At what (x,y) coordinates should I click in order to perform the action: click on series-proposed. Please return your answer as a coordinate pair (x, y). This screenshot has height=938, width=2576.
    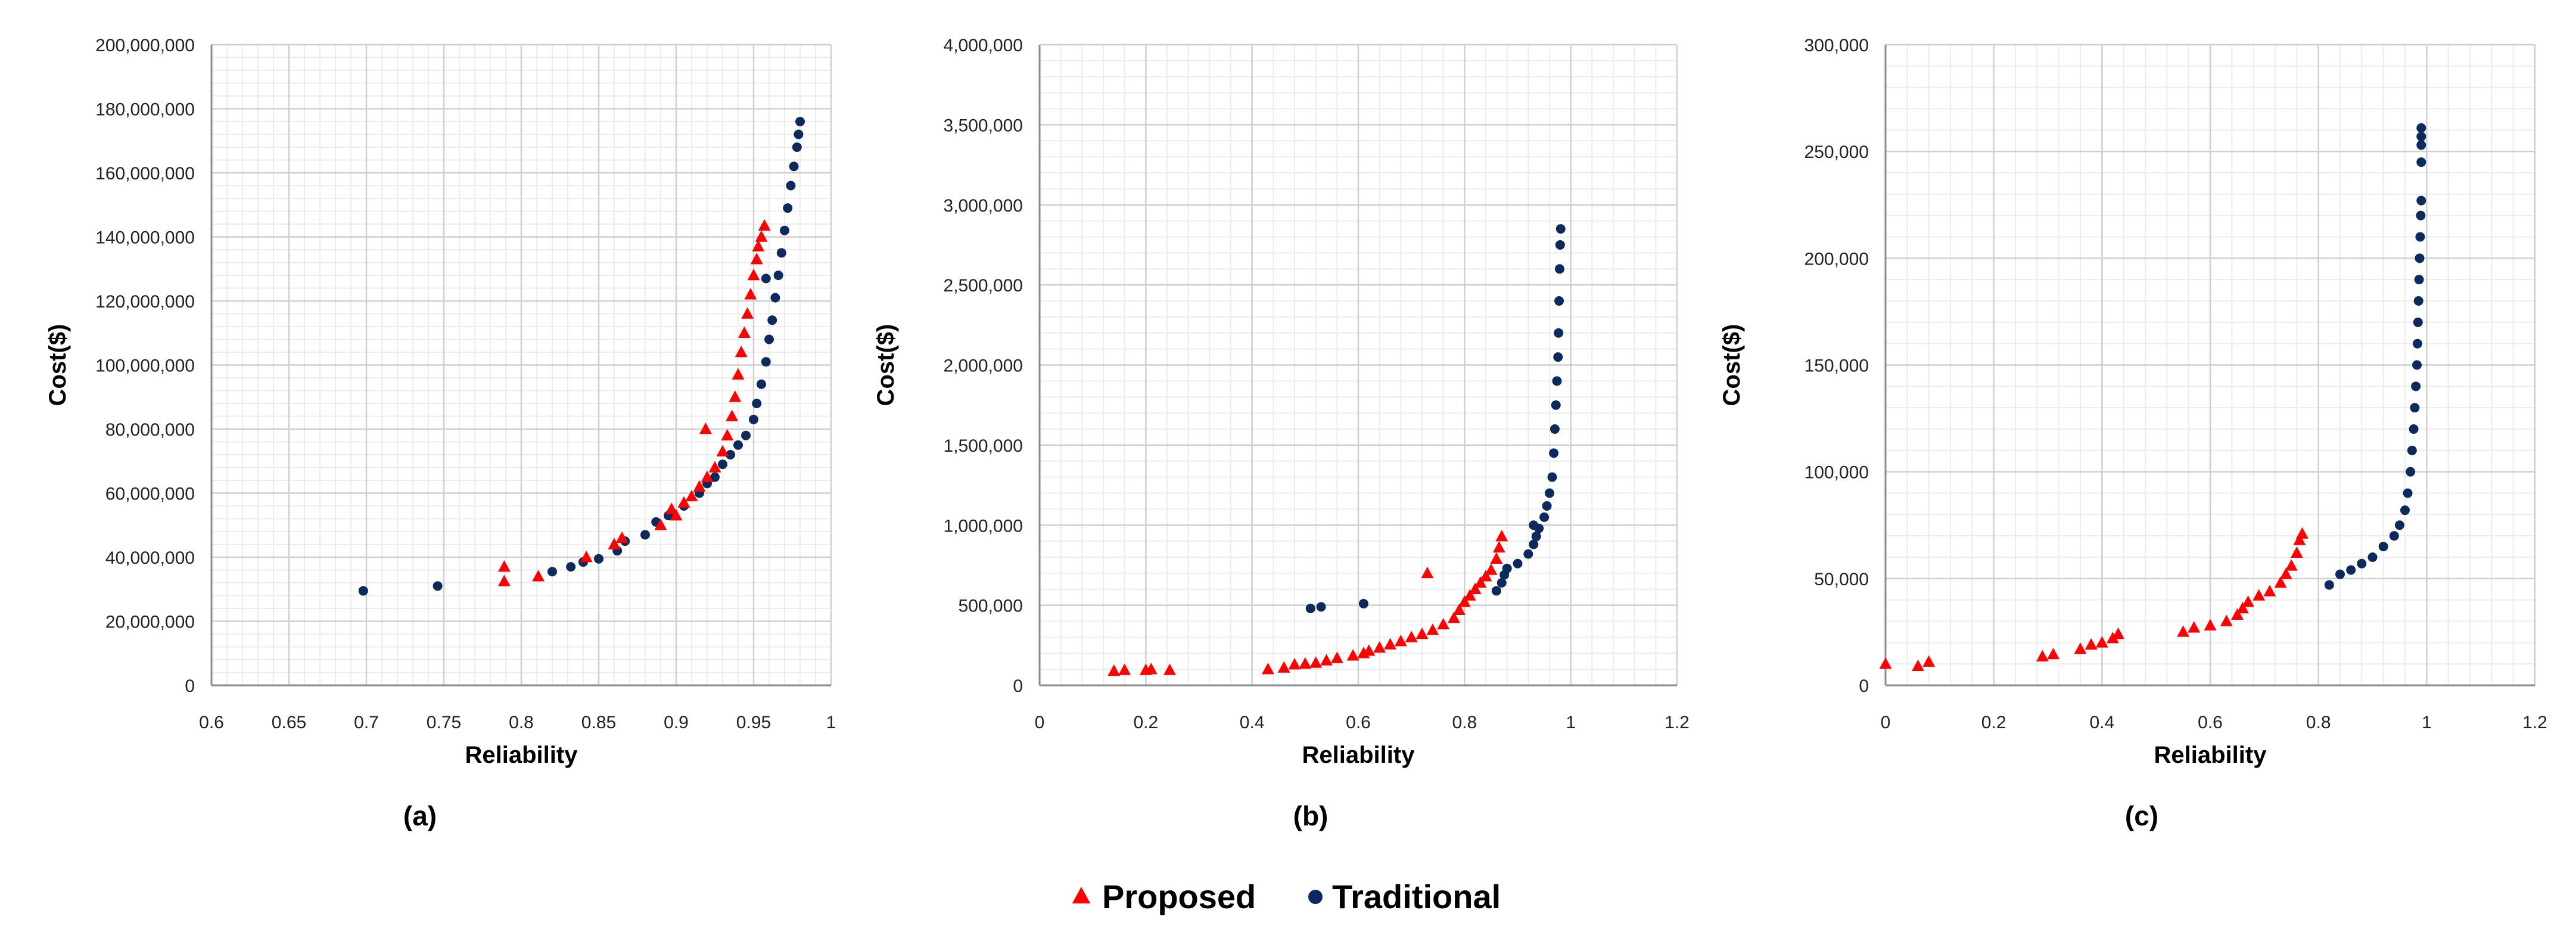
    Looking at the image, I should click on (634, 403).